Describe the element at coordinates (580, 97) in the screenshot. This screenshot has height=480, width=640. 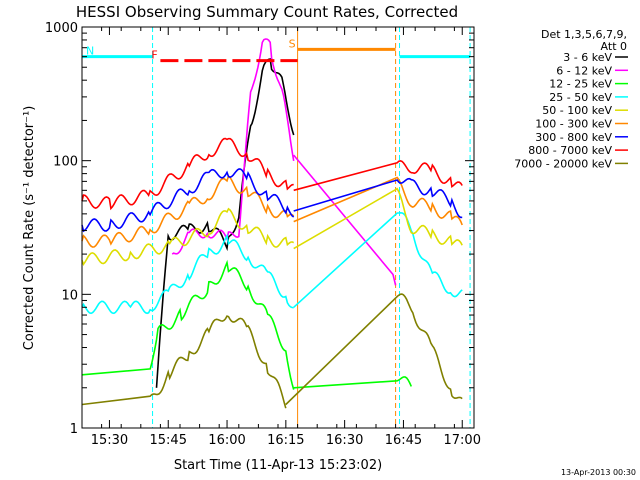
I see `legend-label-3: 25 - 50 keV` at that location.